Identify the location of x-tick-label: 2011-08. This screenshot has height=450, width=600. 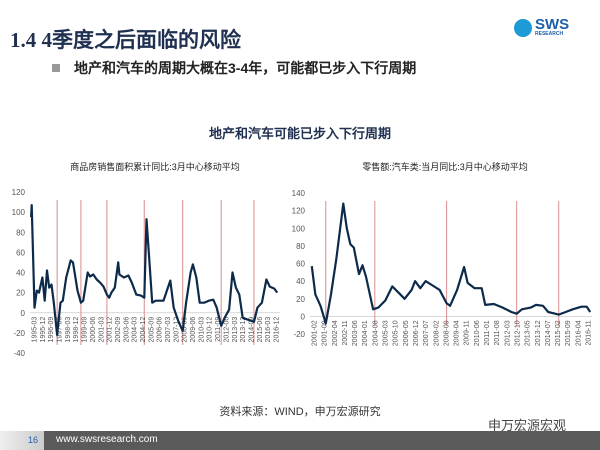
(497, 332).